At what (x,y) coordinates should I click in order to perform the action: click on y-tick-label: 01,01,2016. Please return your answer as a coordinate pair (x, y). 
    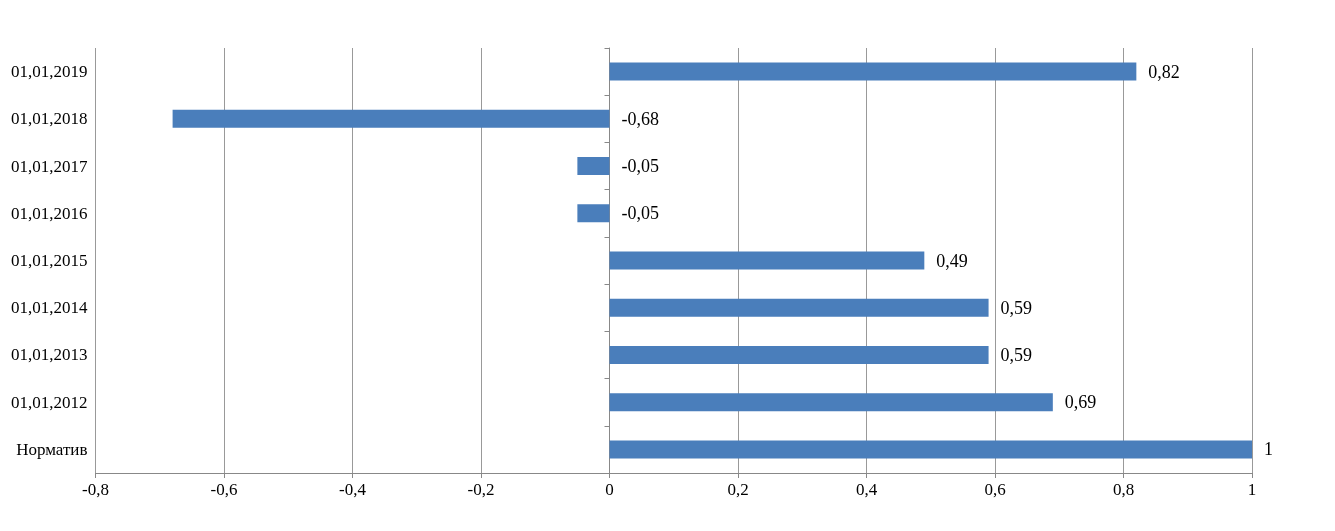
    Looking at the image, I should click on (49, 213).